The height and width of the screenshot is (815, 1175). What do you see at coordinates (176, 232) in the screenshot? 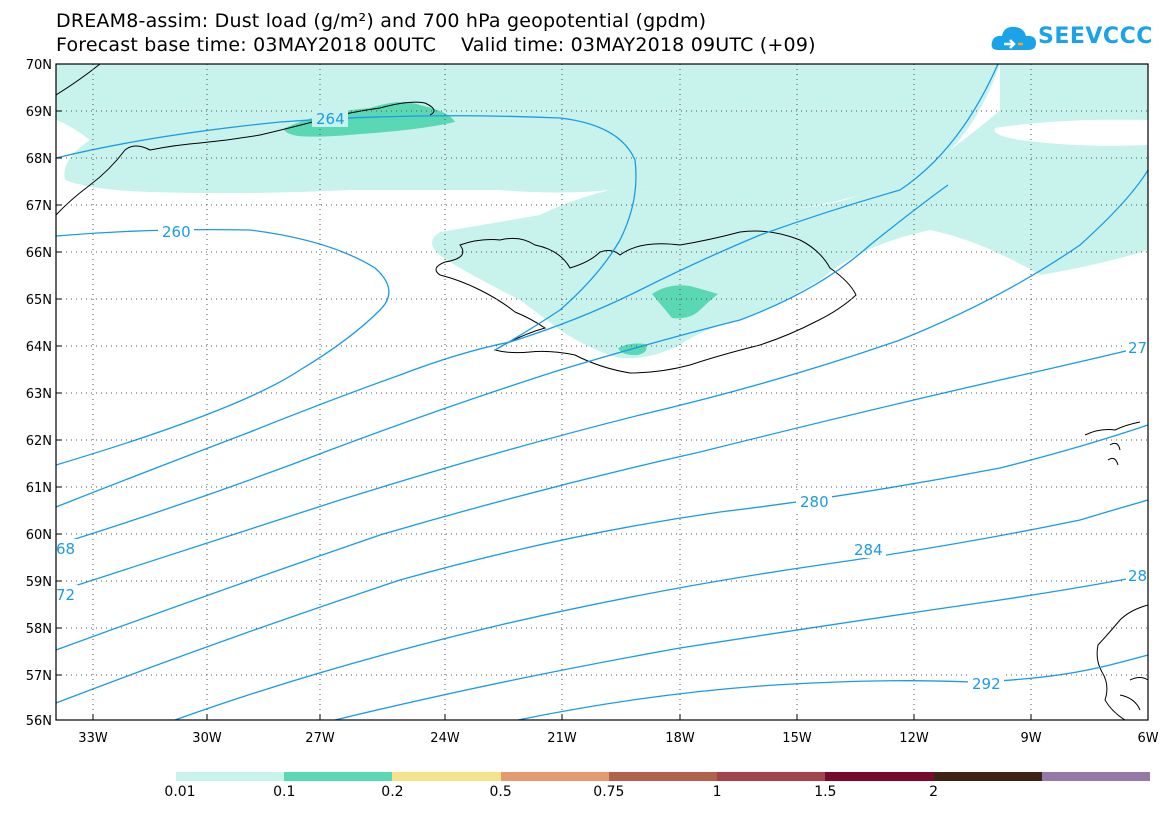
I see `contour-label-260: 260` at bounding box center [176, 232].